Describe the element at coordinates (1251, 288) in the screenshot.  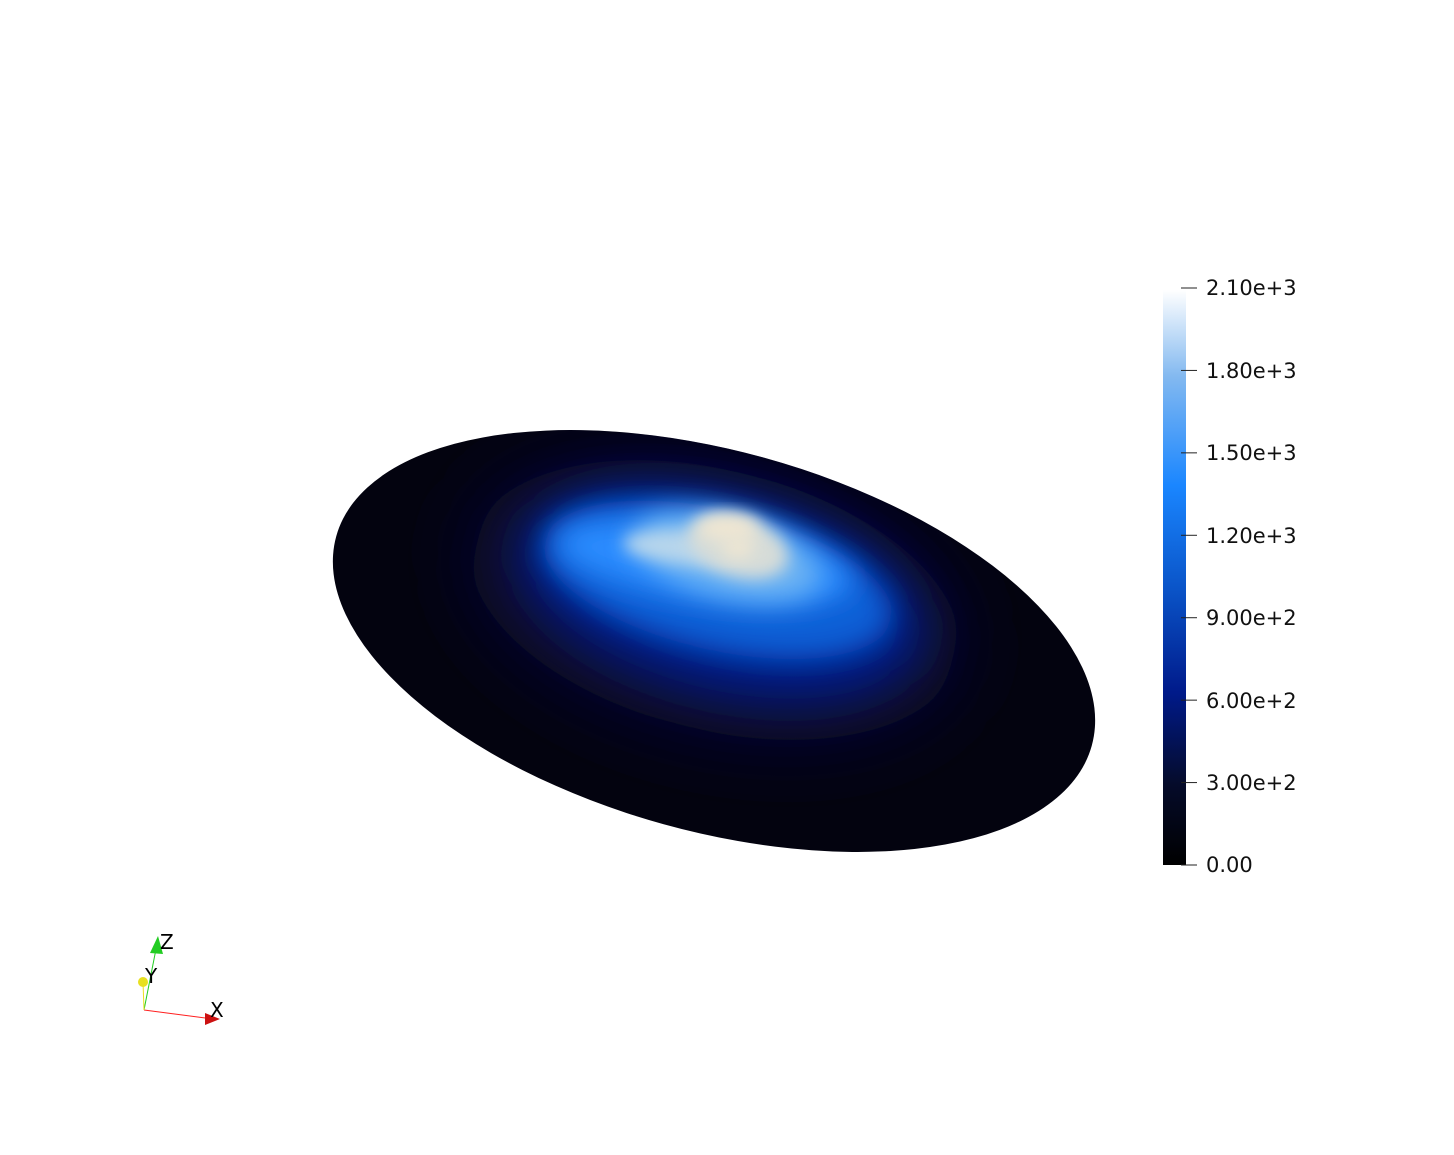
I see `scalar-bar-label-2100: 2.10e+3` at that location.